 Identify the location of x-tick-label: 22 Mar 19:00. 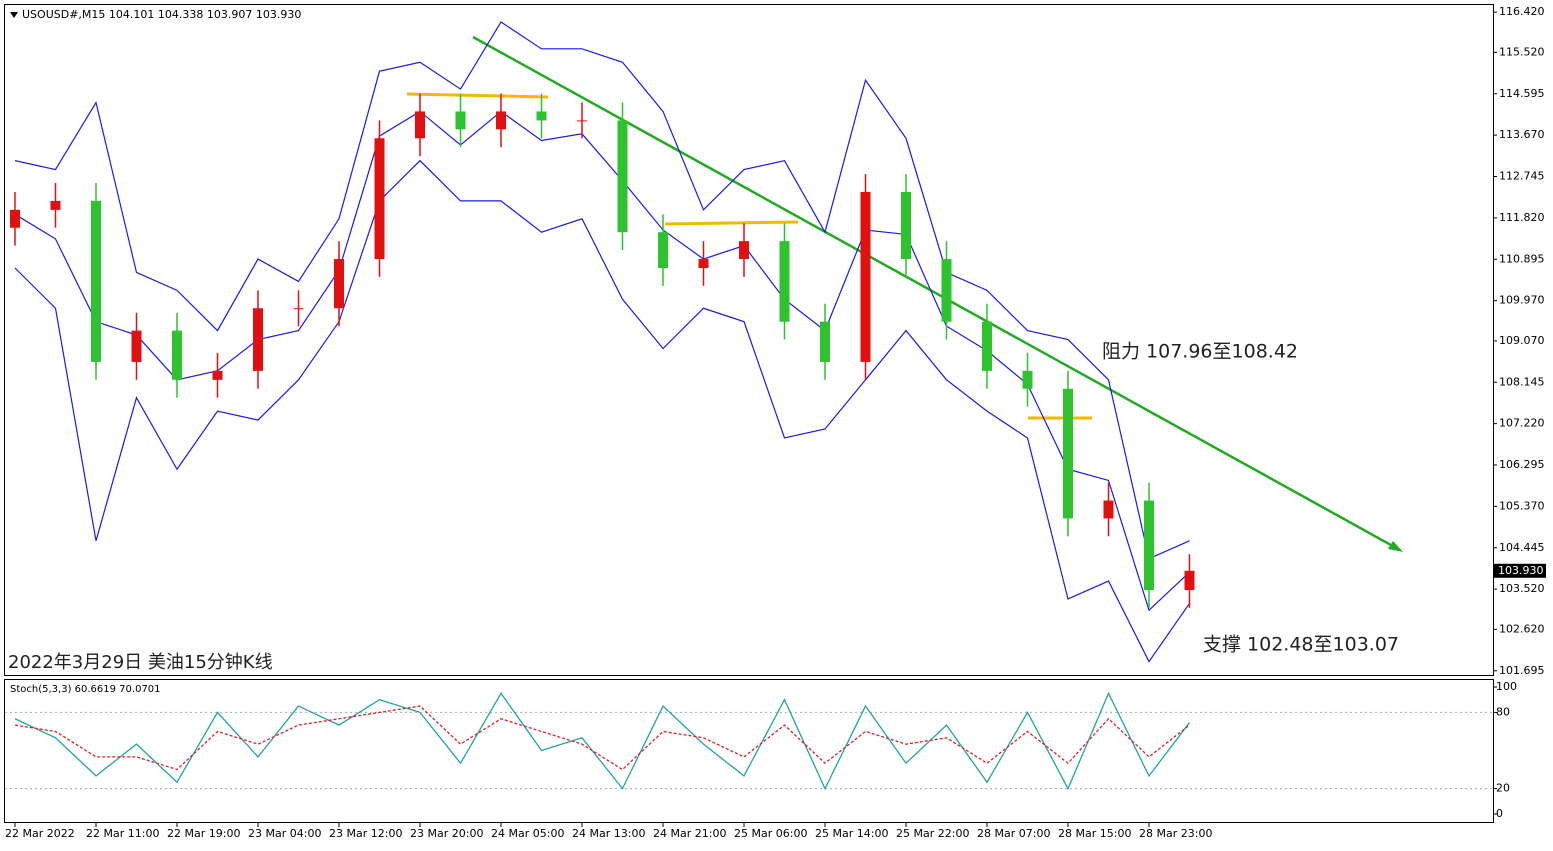
(203, 833).